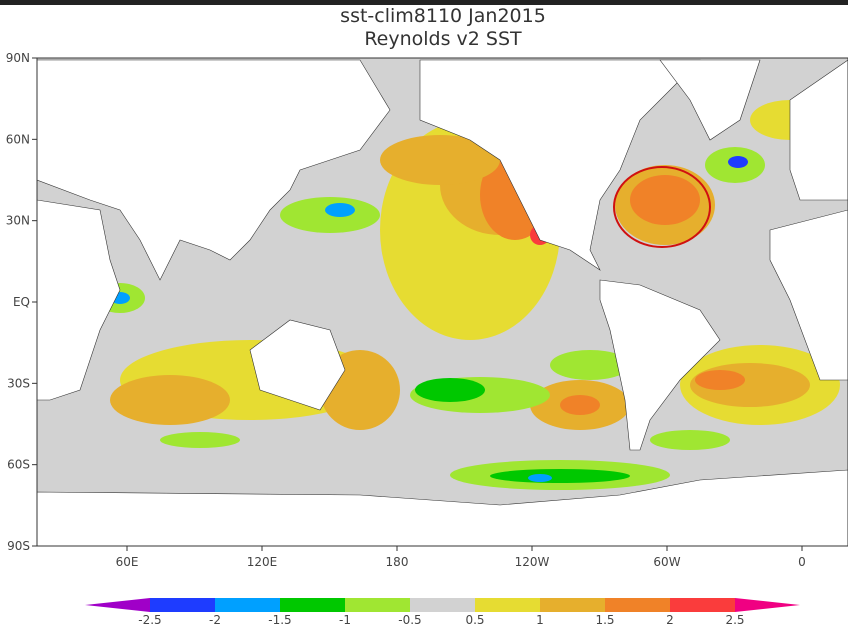 The height and width of the screenshot is (633, 848). What do you see at coordinates (442, 507) in the screenshot?
I see `antarctica` at bounding box center [442, 507].